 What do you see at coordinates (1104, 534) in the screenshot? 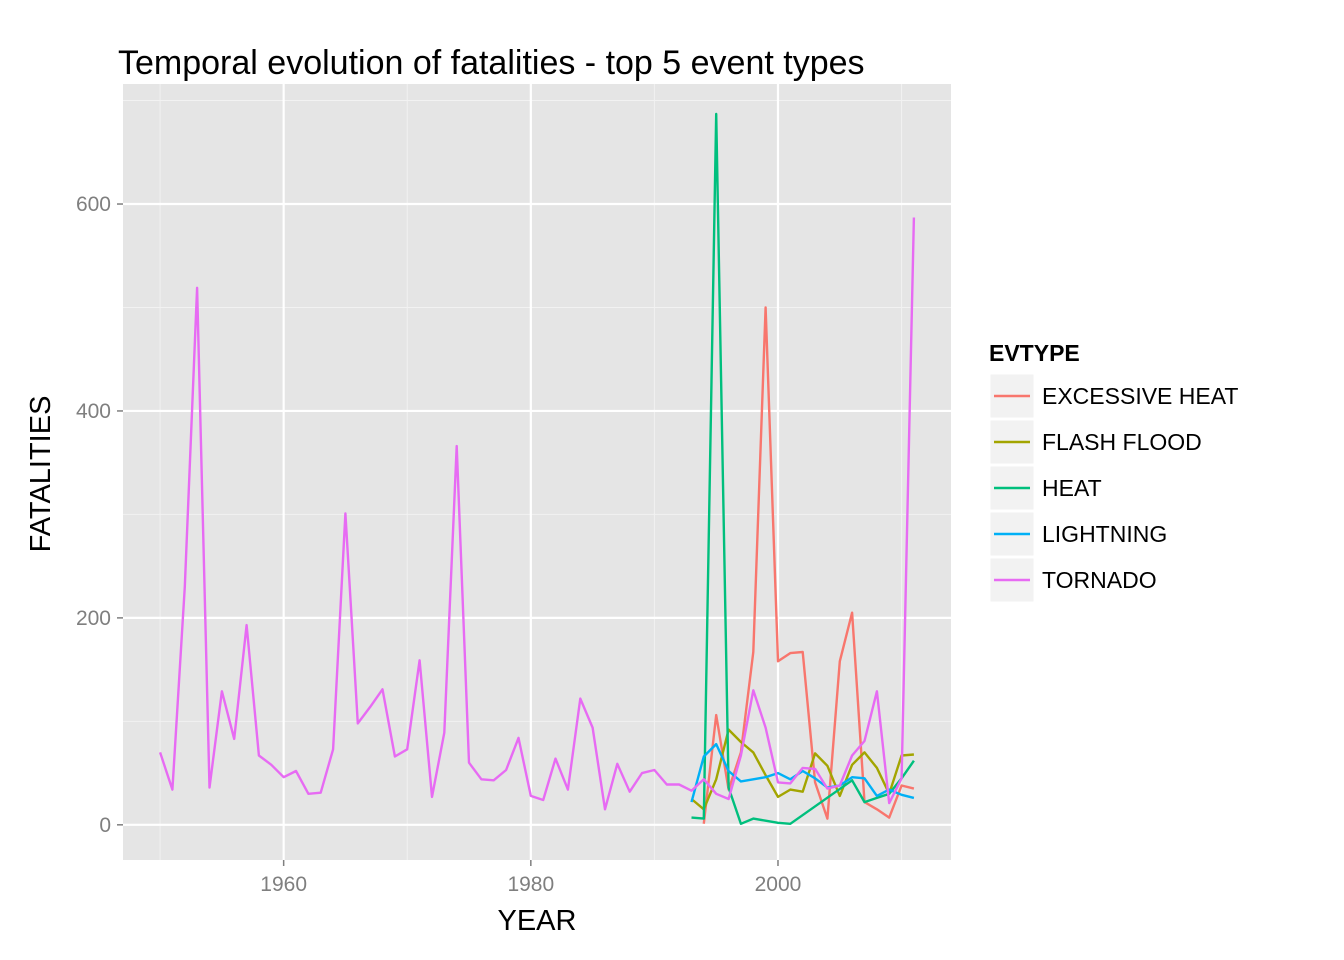
I see `legend-label-lightning: LIGHTNING` at bounding box center [1104, 534].